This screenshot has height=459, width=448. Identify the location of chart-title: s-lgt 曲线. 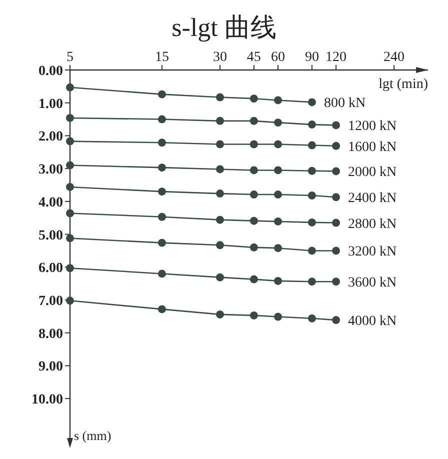
(224, 27).